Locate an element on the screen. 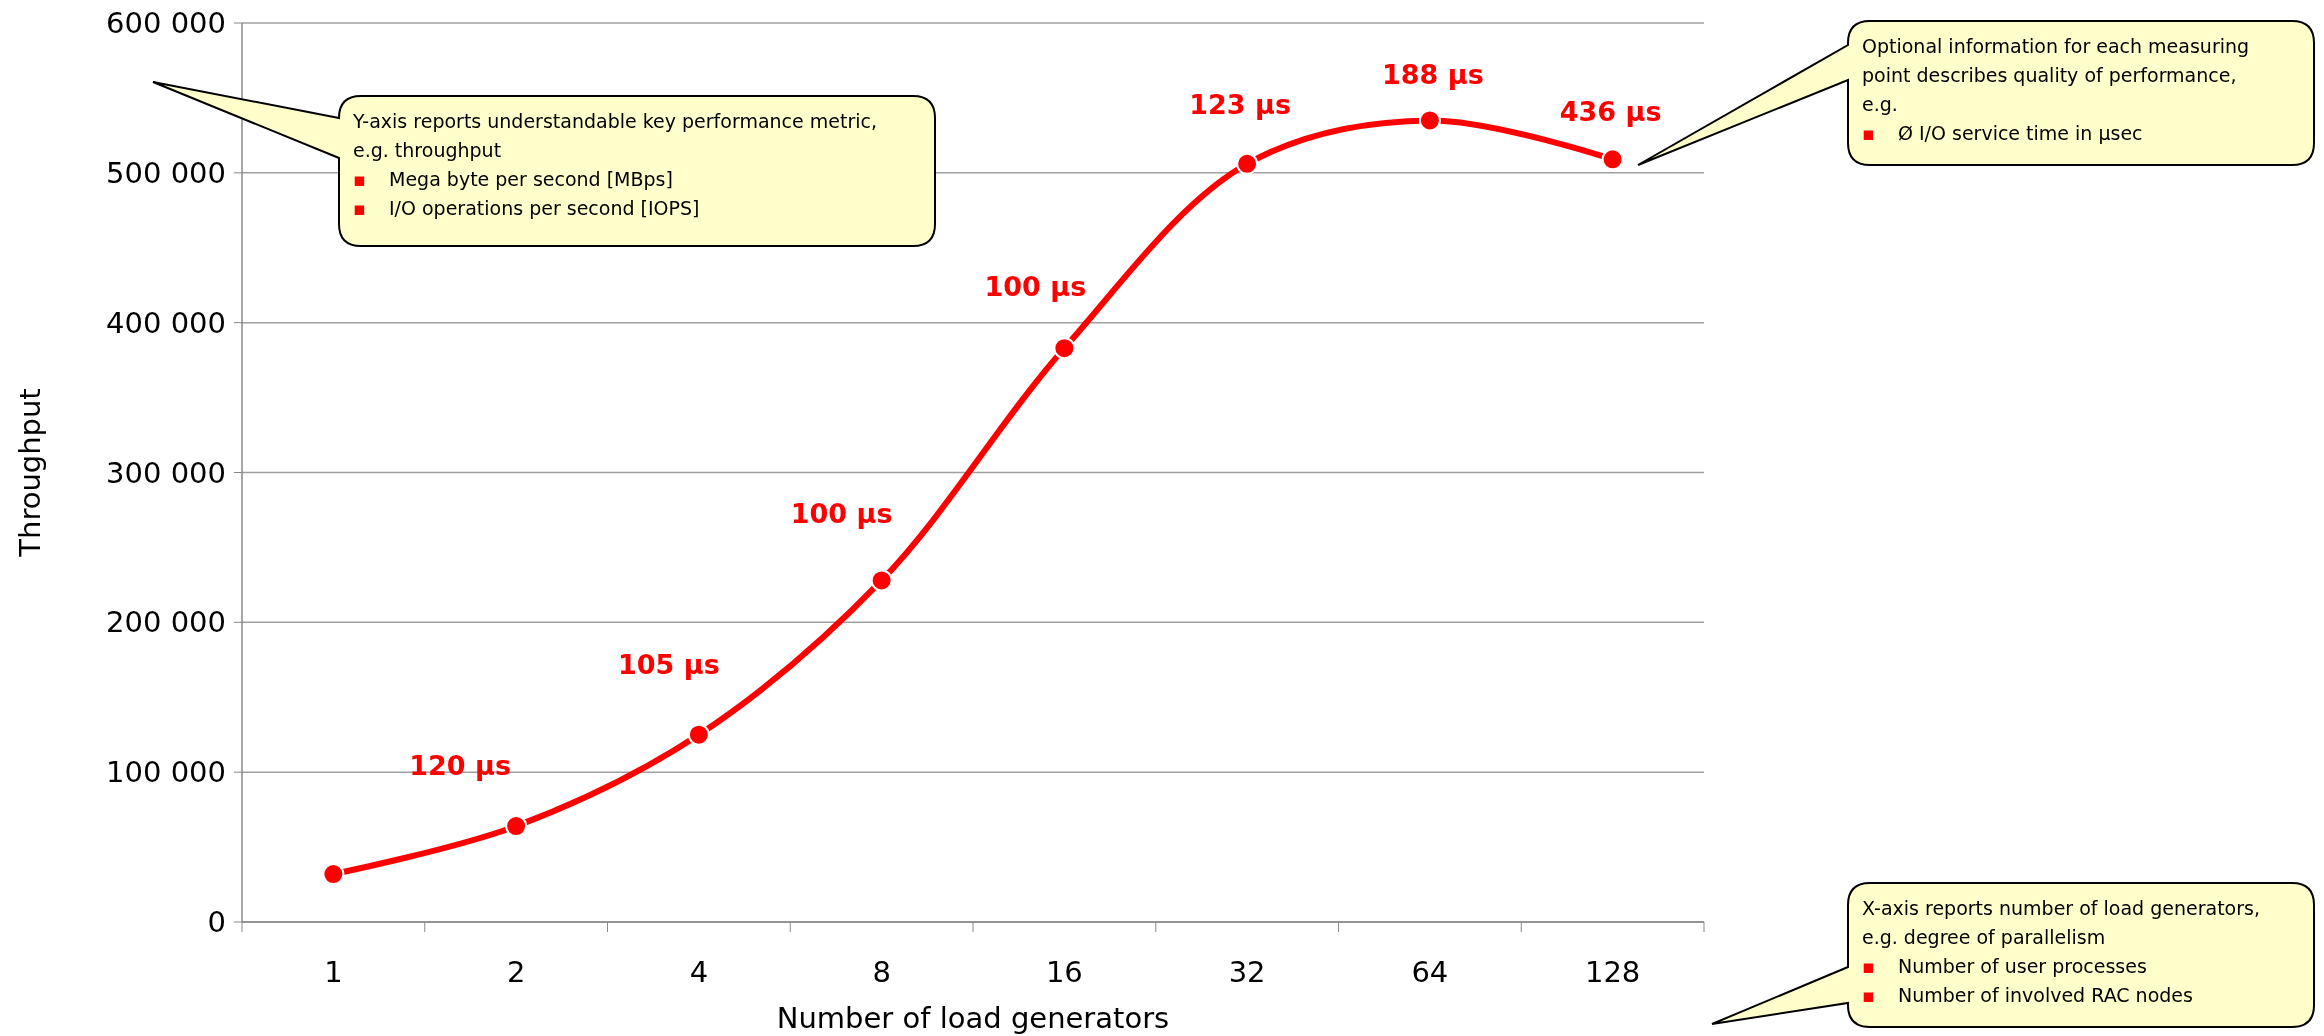 The image size is (2324, 1036). x-axis-title: Number of load generators is located at coordinates (973, 1018).